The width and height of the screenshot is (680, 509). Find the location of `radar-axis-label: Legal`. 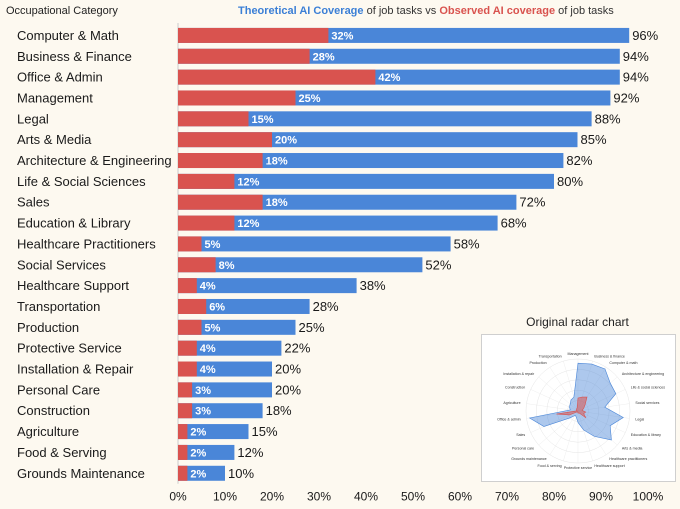

radar-axis-label: Legal is located at coordinates (639, 419).